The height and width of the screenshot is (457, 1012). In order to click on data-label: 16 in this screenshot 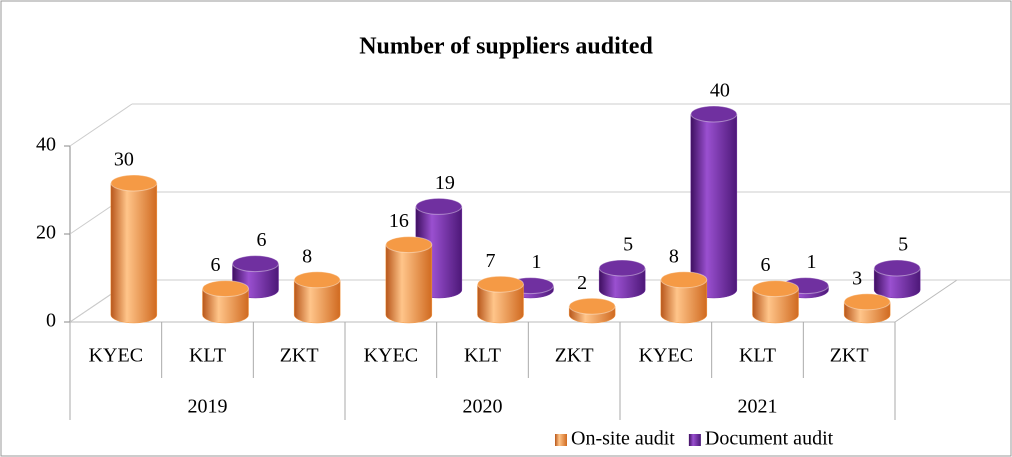, I will do `click(399, 221)`.